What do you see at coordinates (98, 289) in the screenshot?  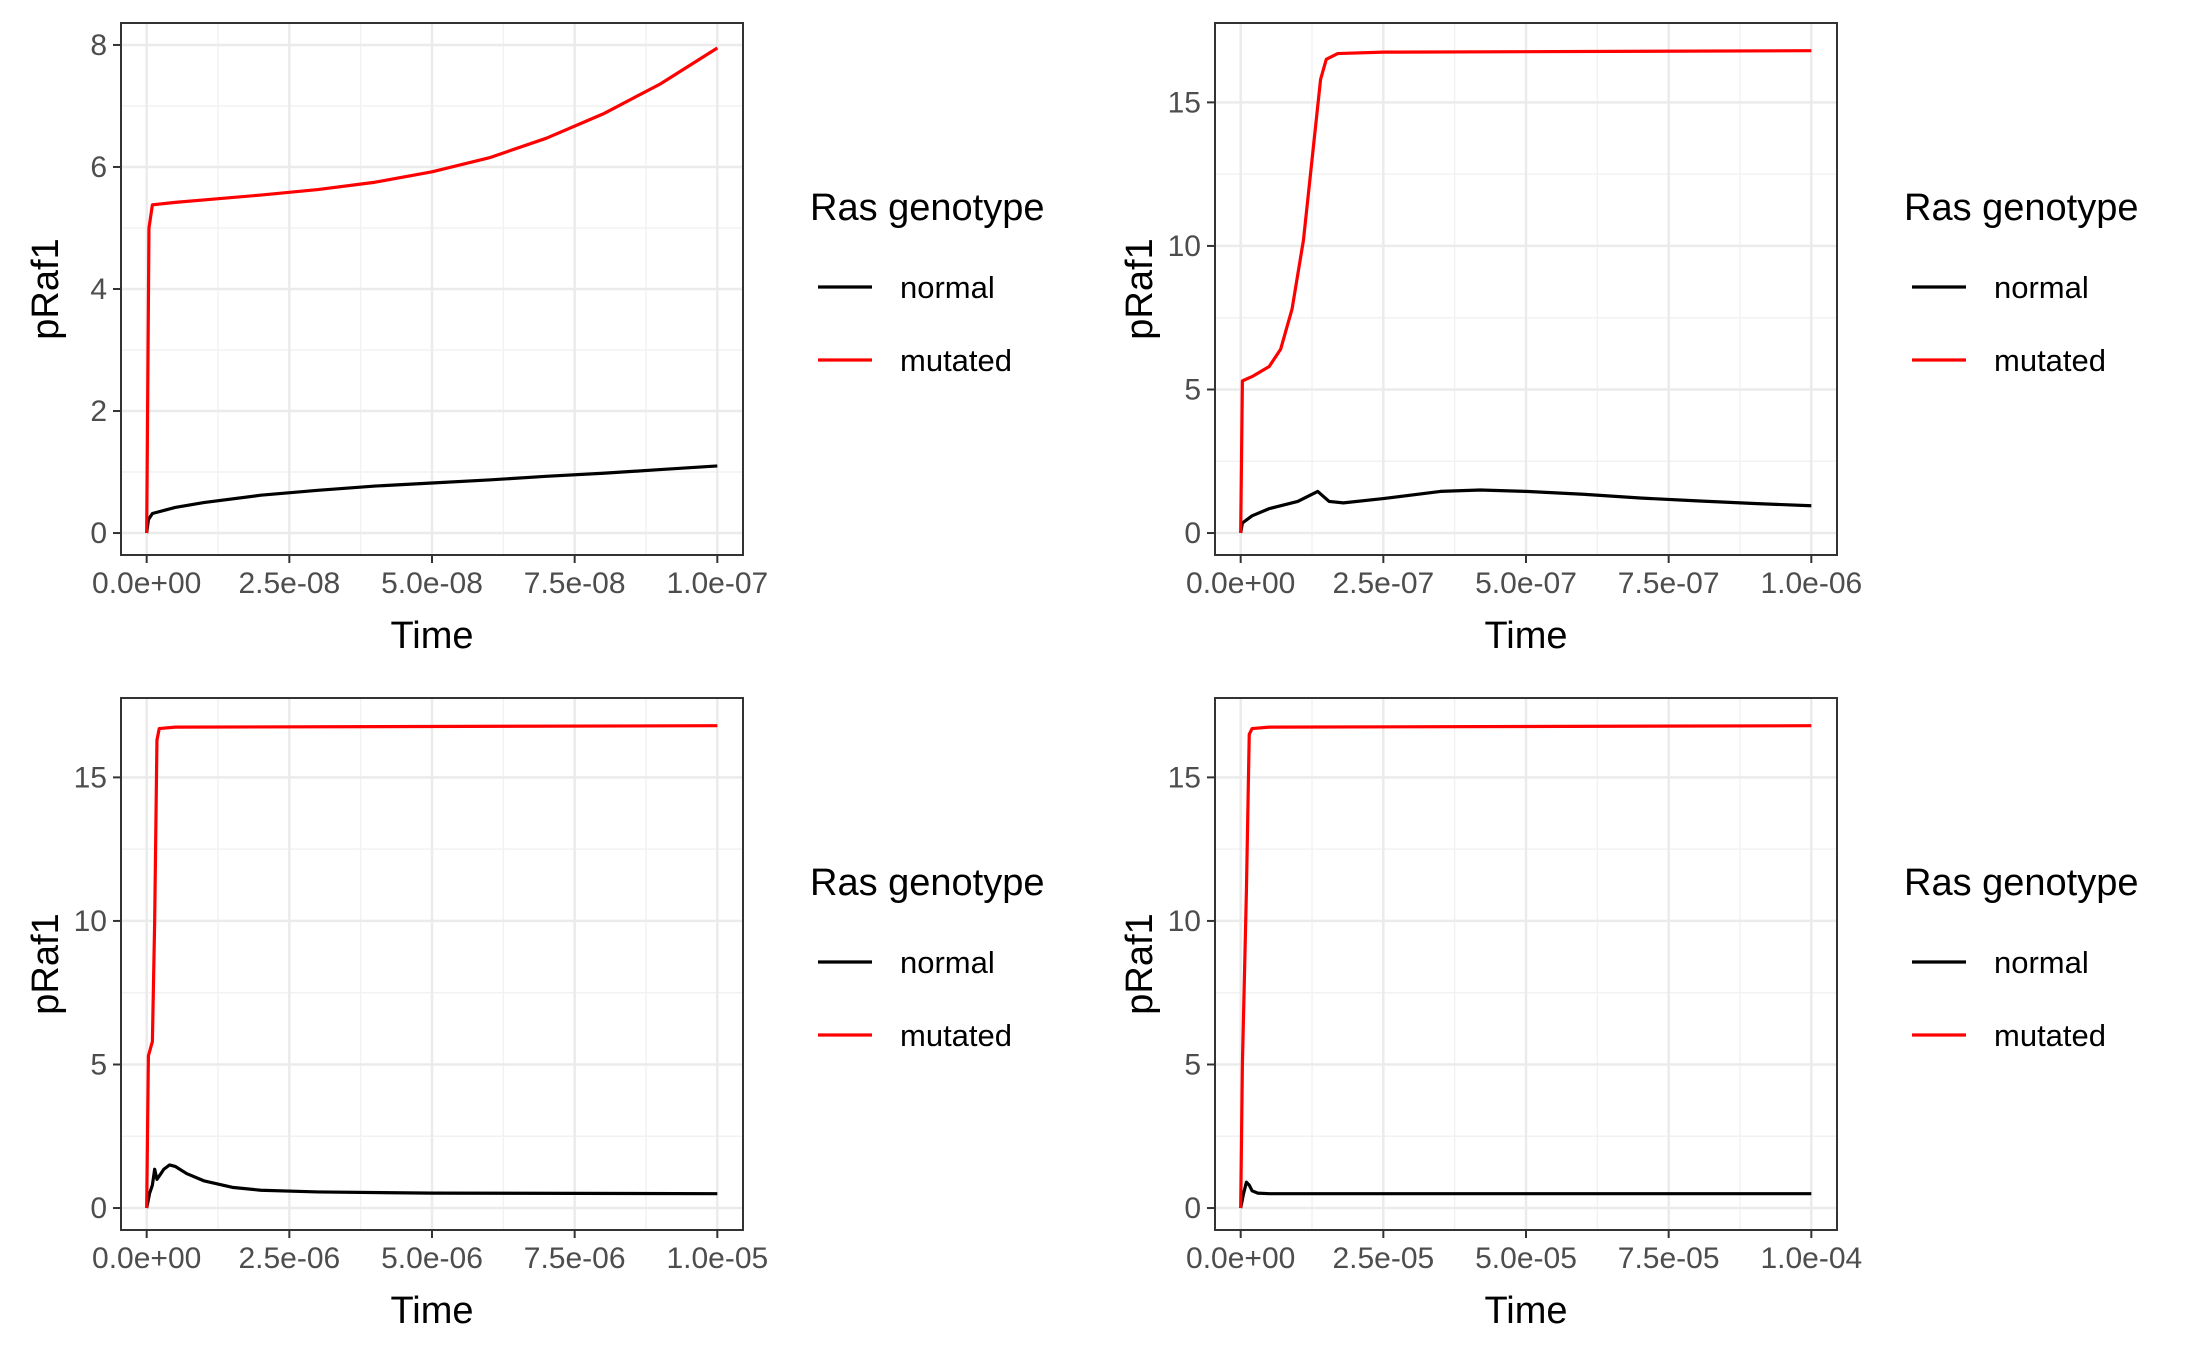 I see `y-tick-label: 4` at bounding box center [98, 289].